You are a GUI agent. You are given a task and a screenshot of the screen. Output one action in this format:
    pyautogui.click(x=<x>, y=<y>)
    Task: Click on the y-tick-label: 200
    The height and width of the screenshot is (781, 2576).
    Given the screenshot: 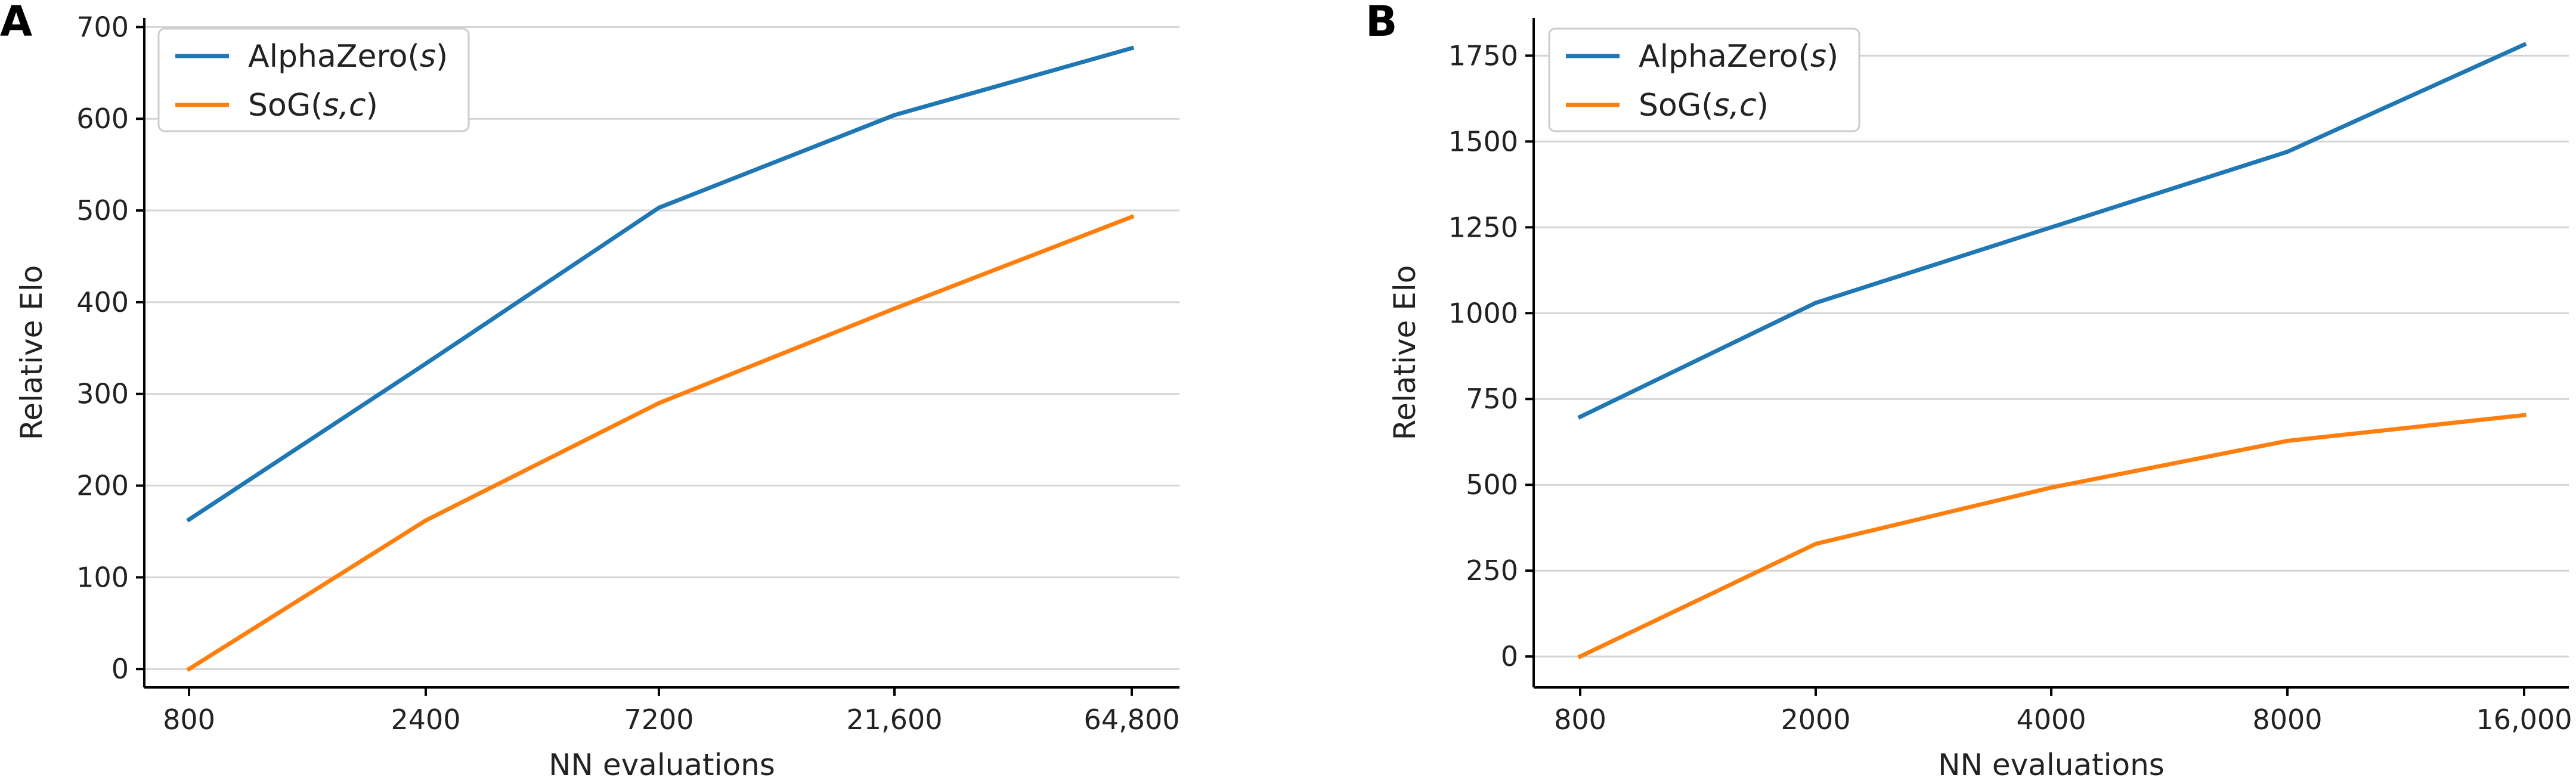 What is the action you would take?
    pyautogui.click(x=103, y=486)
    